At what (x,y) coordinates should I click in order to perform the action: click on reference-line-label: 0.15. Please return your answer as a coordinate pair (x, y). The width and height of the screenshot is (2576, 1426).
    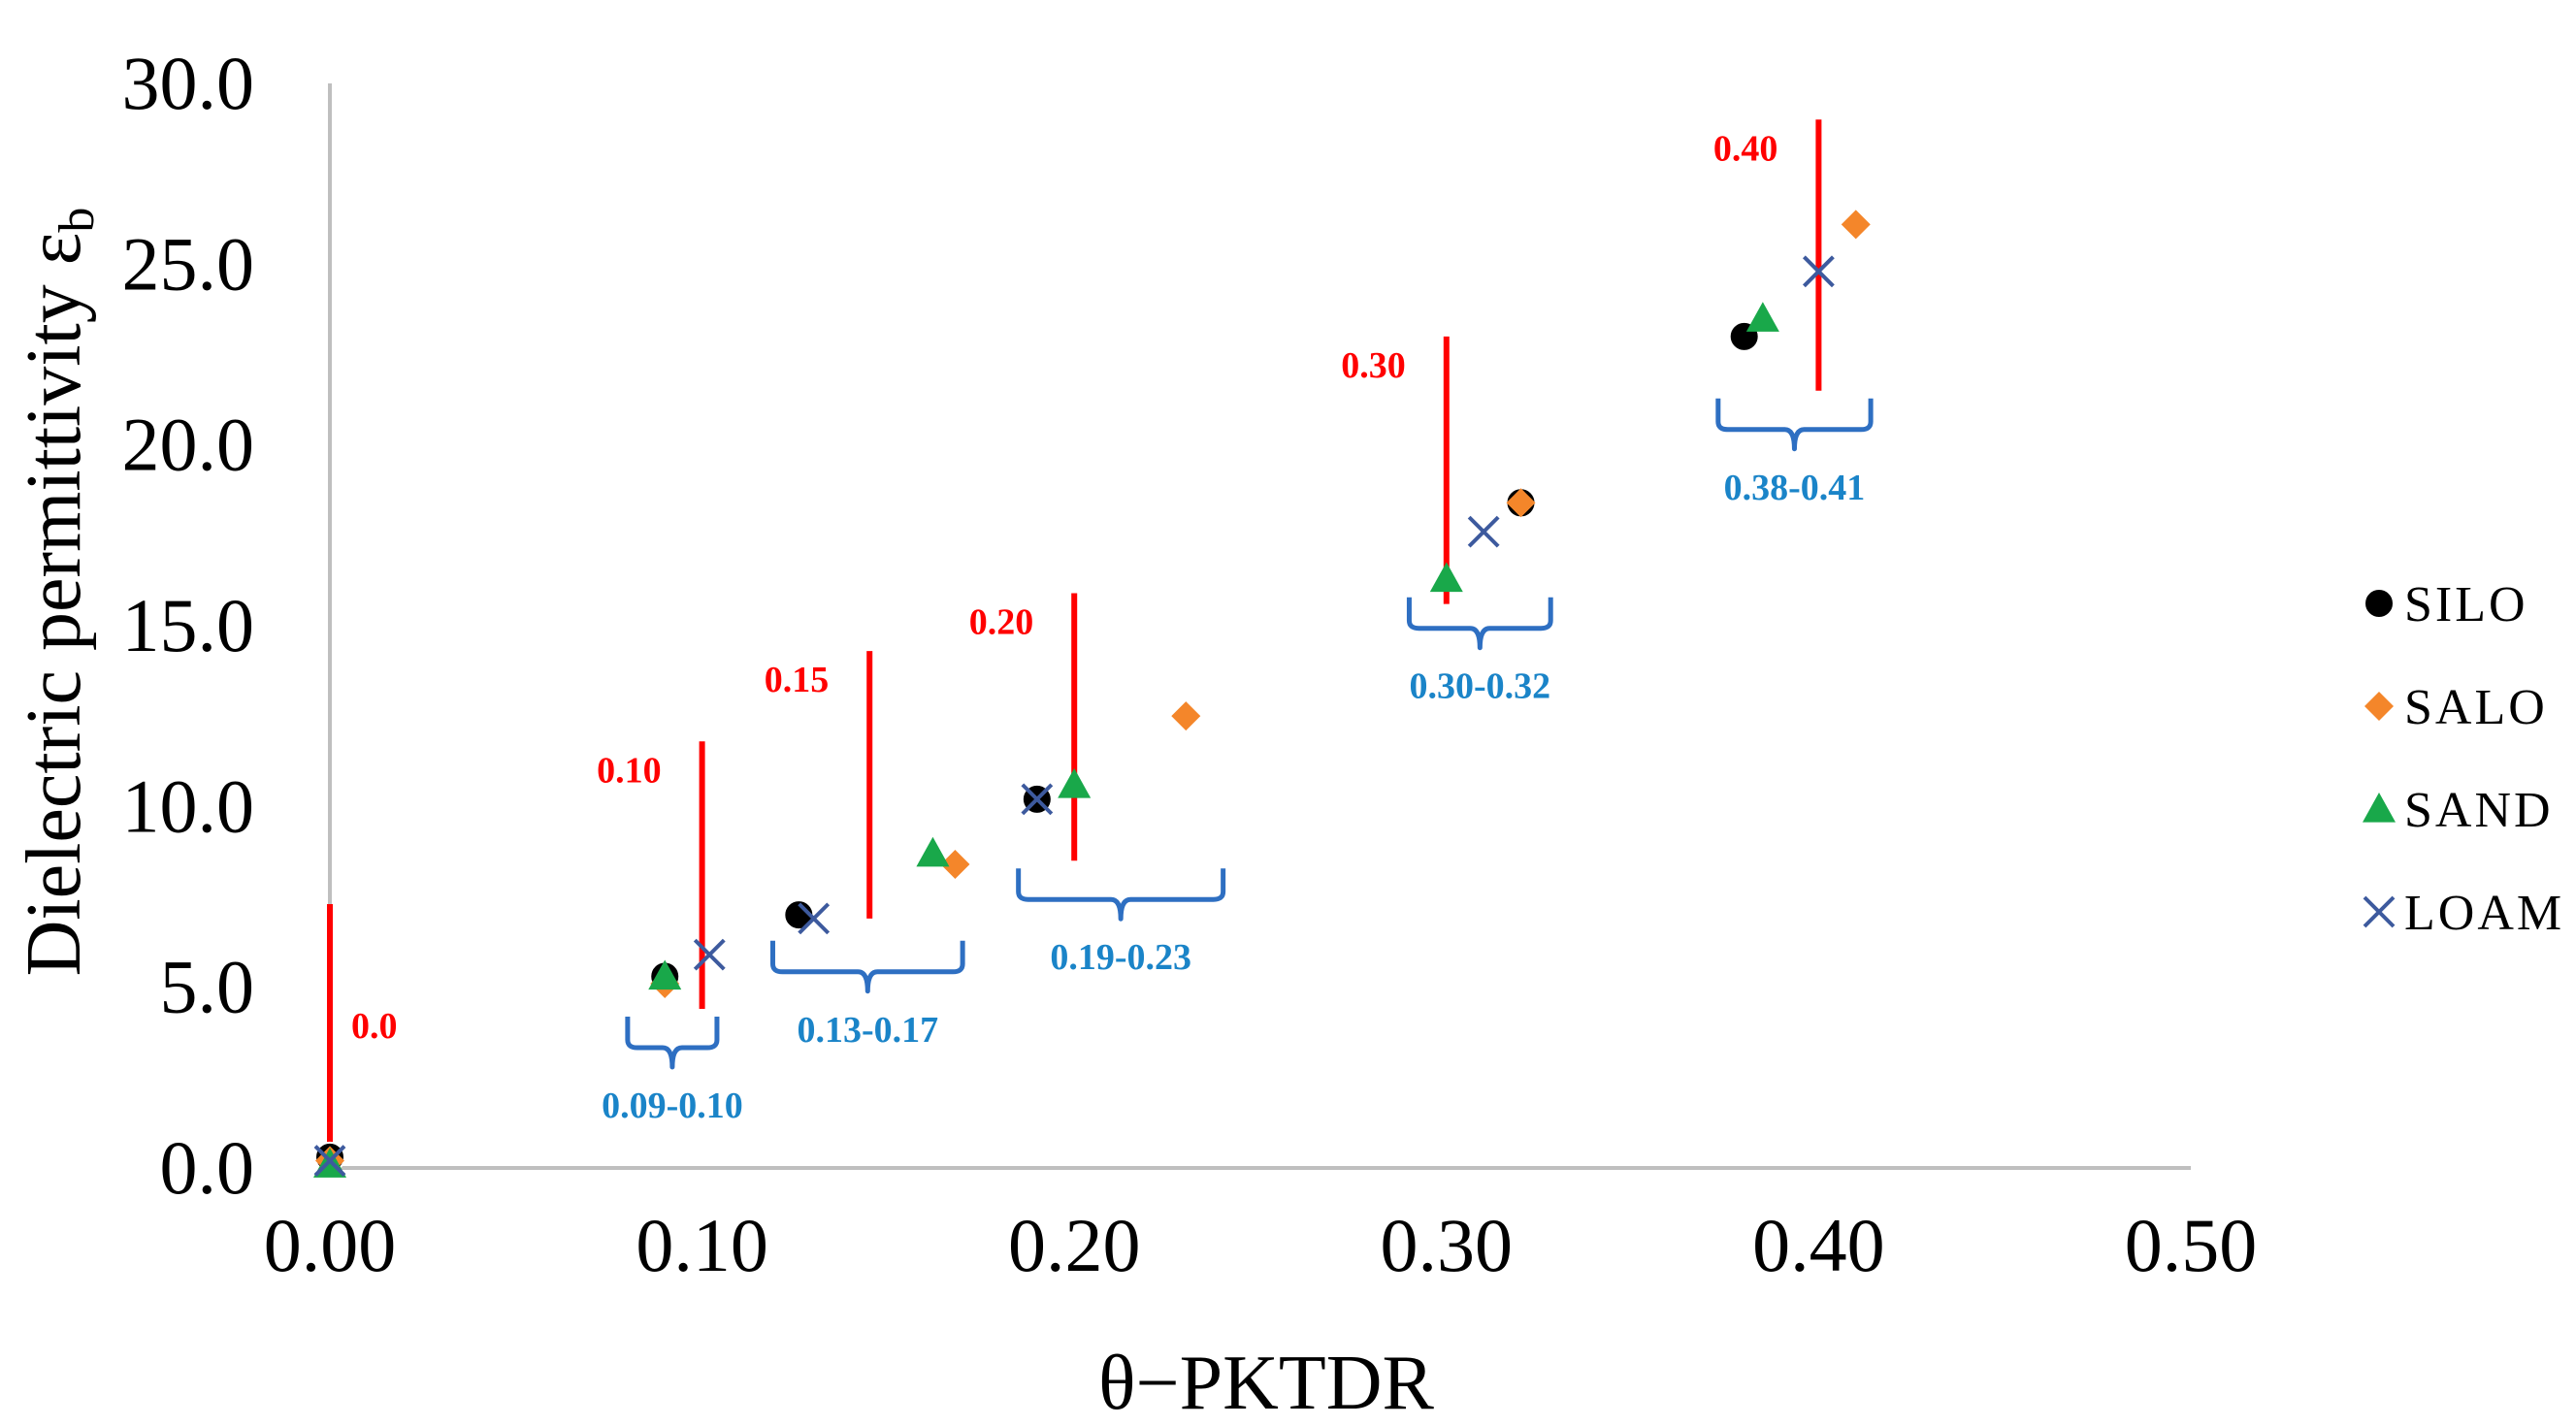
    Looking at the image, I should click on (798, 680).